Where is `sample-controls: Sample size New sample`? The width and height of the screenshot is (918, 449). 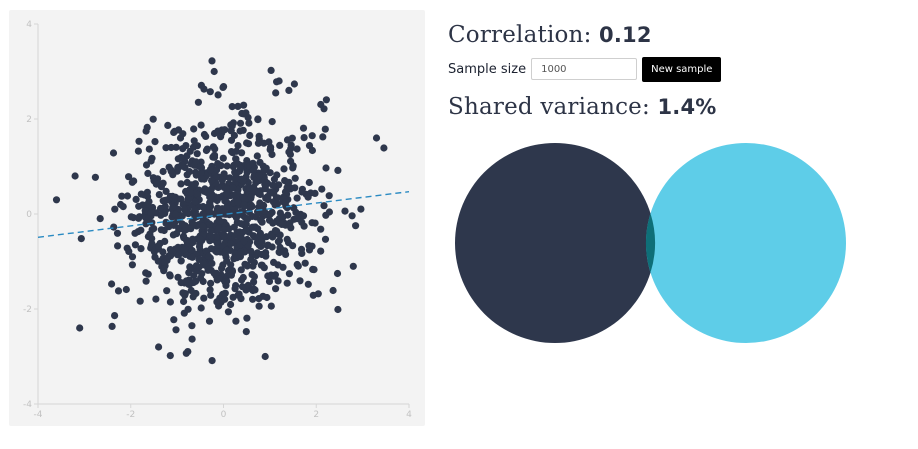 sample-controls: Sample size New sample is located at coordinates (585, 69).